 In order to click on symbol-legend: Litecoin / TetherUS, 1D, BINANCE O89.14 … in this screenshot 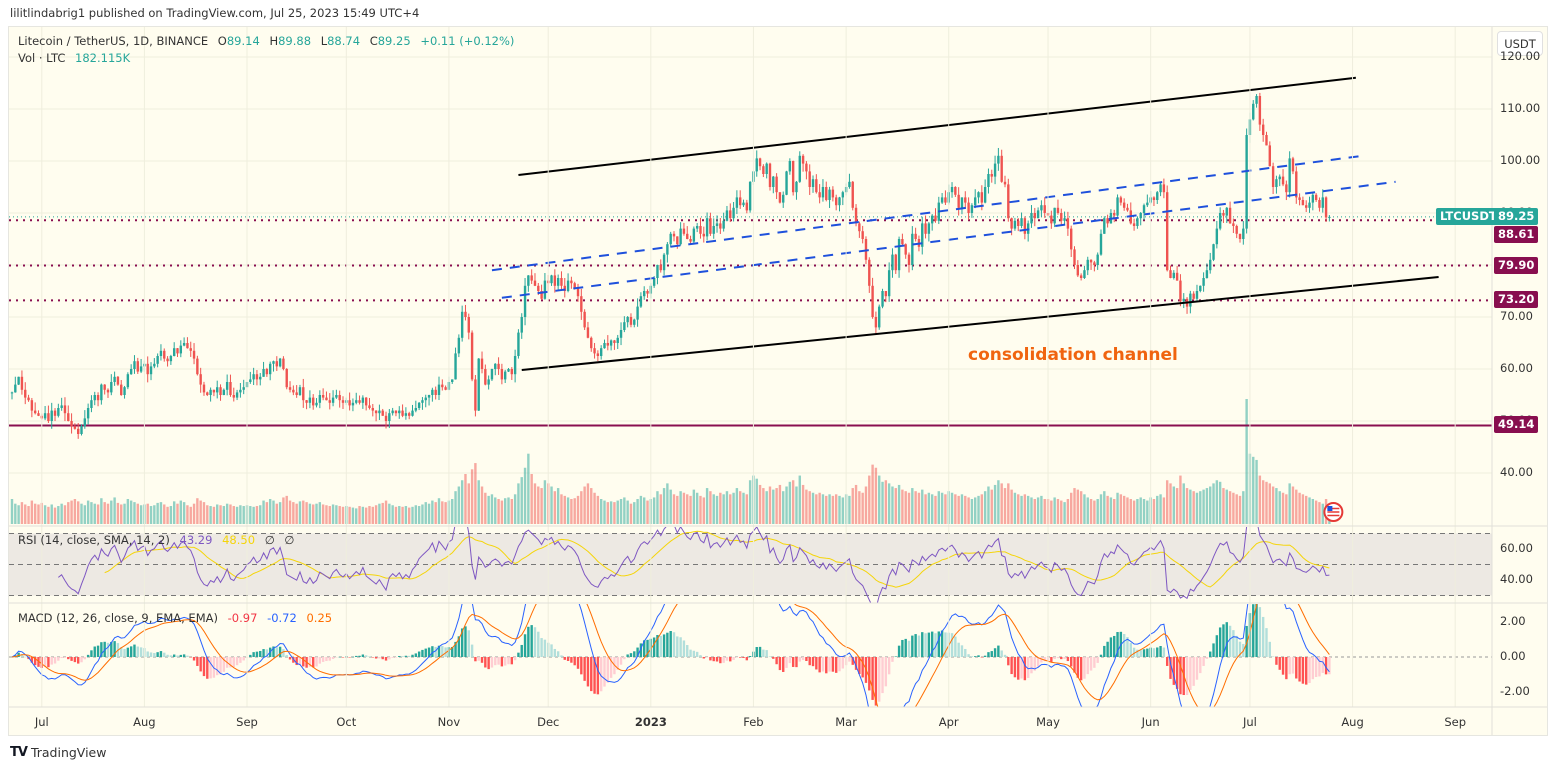, I will do `click(266, 41)`.